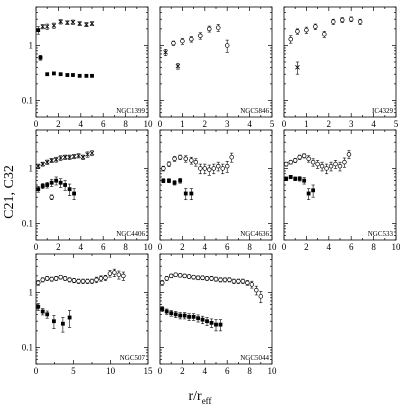  Describe the element at coordinates (207, 401) in the screenshot. I see `x-axis-title-subscript: eff` at that location.